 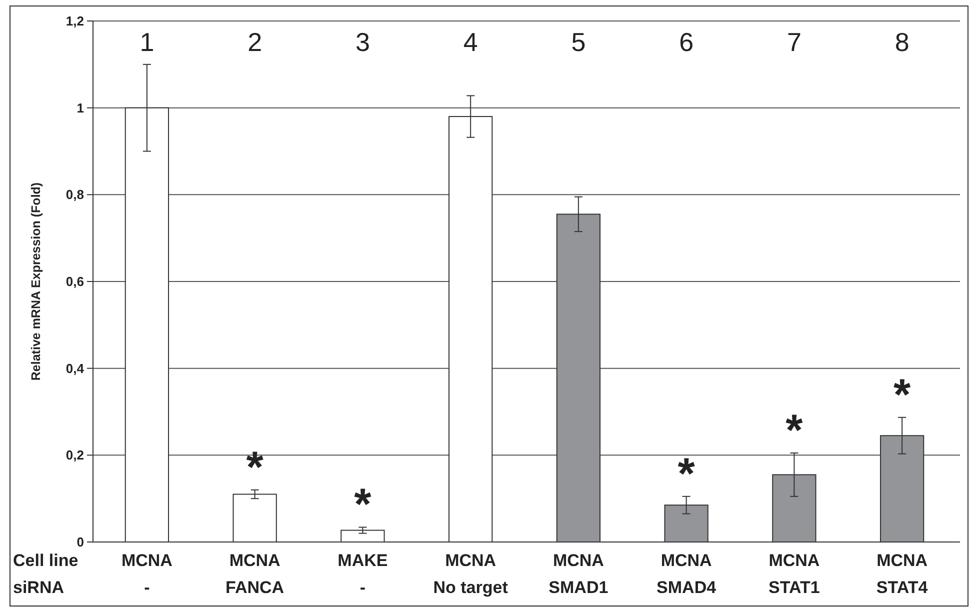 I want to click on y-tick-label: 0,2, so click(x=75, y=455).